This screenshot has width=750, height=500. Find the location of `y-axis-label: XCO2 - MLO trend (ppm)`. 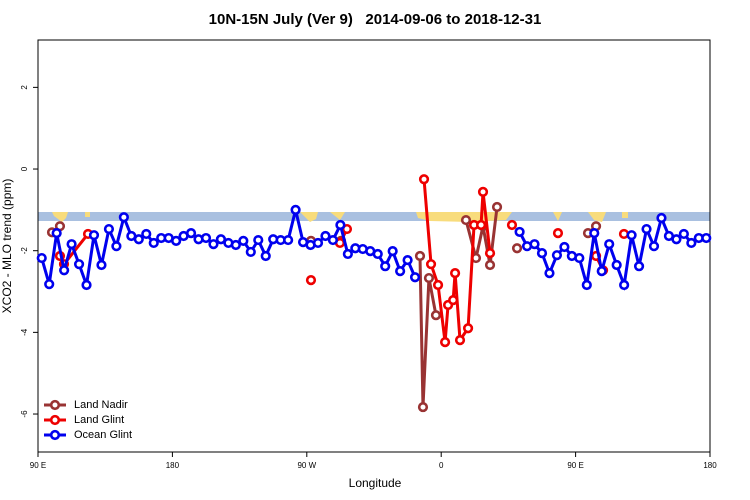

y-axis-label: XCO2 - MLO trend (ppm) is located at coordinates (7, 246).